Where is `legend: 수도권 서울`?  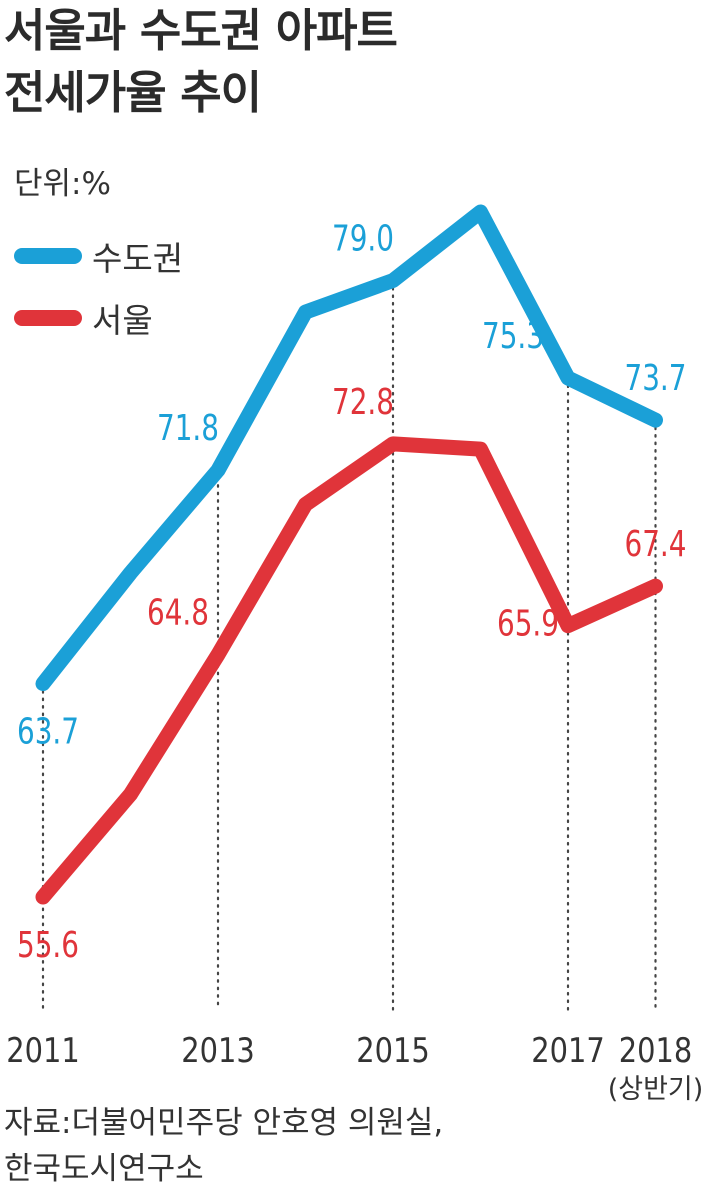 legend: 수도권 서울 is located at coordinates (98, 287).